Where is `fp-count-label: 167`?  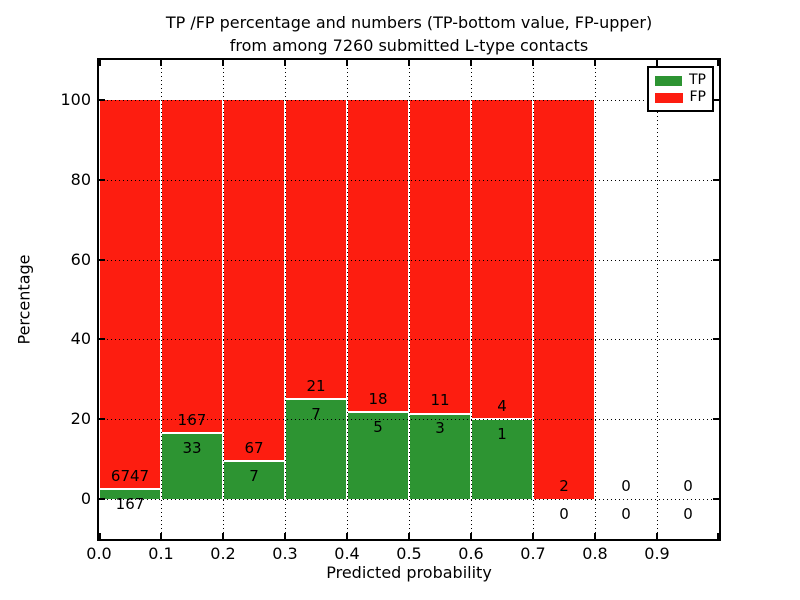
fp-count-label: 167 is located at coordinates (192, 419).